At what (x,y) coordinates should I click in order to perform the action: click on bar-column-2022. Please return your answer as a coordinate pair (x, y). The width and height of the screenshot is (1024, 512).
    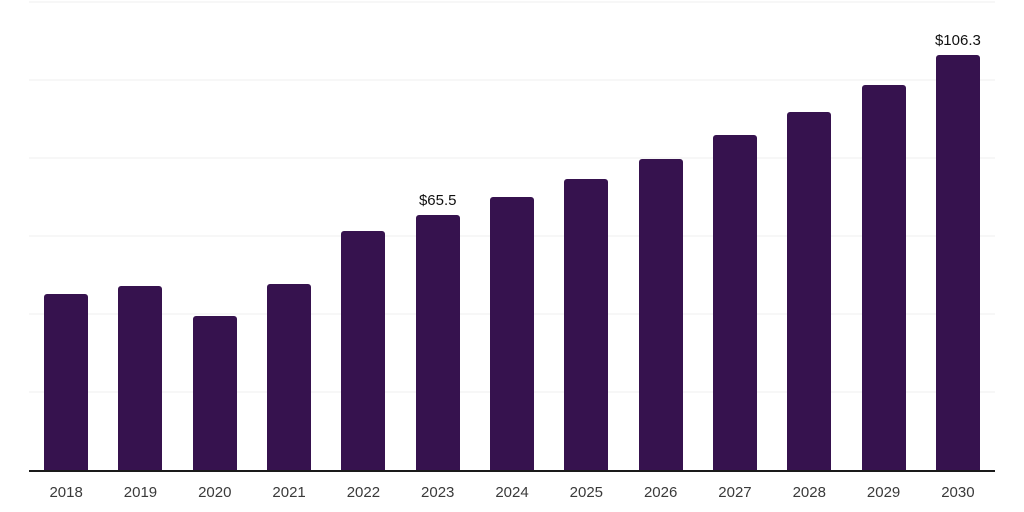
    Looking at the image, I should click on (363, 236).